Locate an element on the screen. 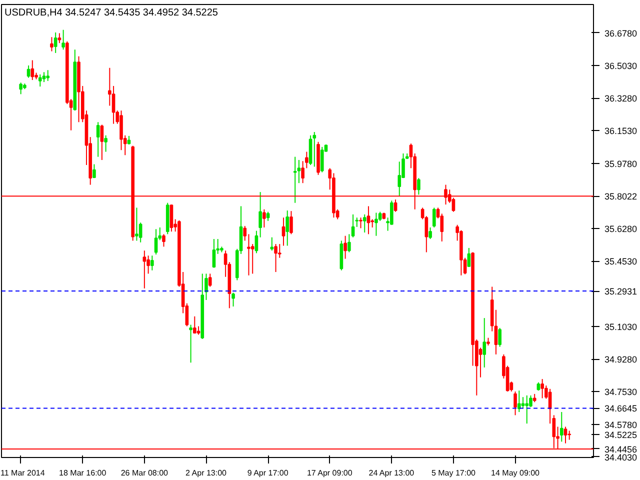 The image size is (640, 480). ref-line-label: 34.6645 is located at coordinates (621, 409).